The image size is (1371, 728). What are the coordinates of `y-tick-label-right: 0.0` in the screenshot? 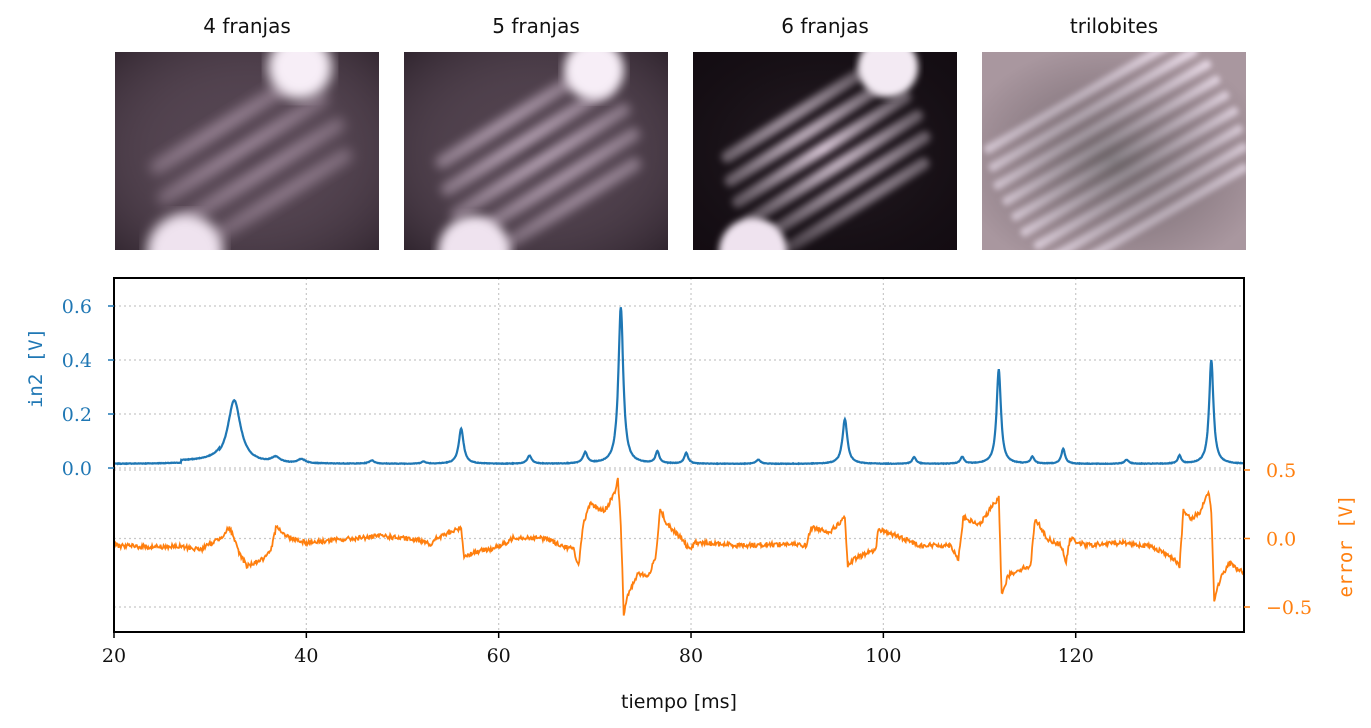 It's located at (1281, 540).